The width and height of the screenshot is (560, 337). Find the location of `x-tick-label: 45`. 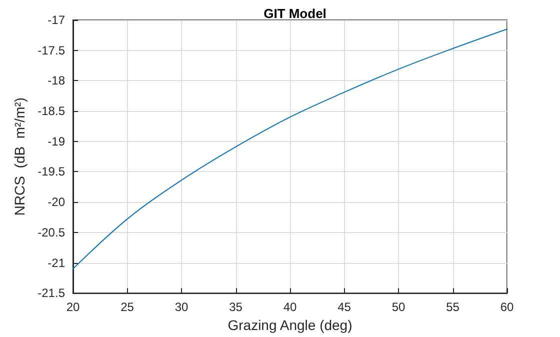

x-tick-label: 45 is located at coordinates (345, 307).